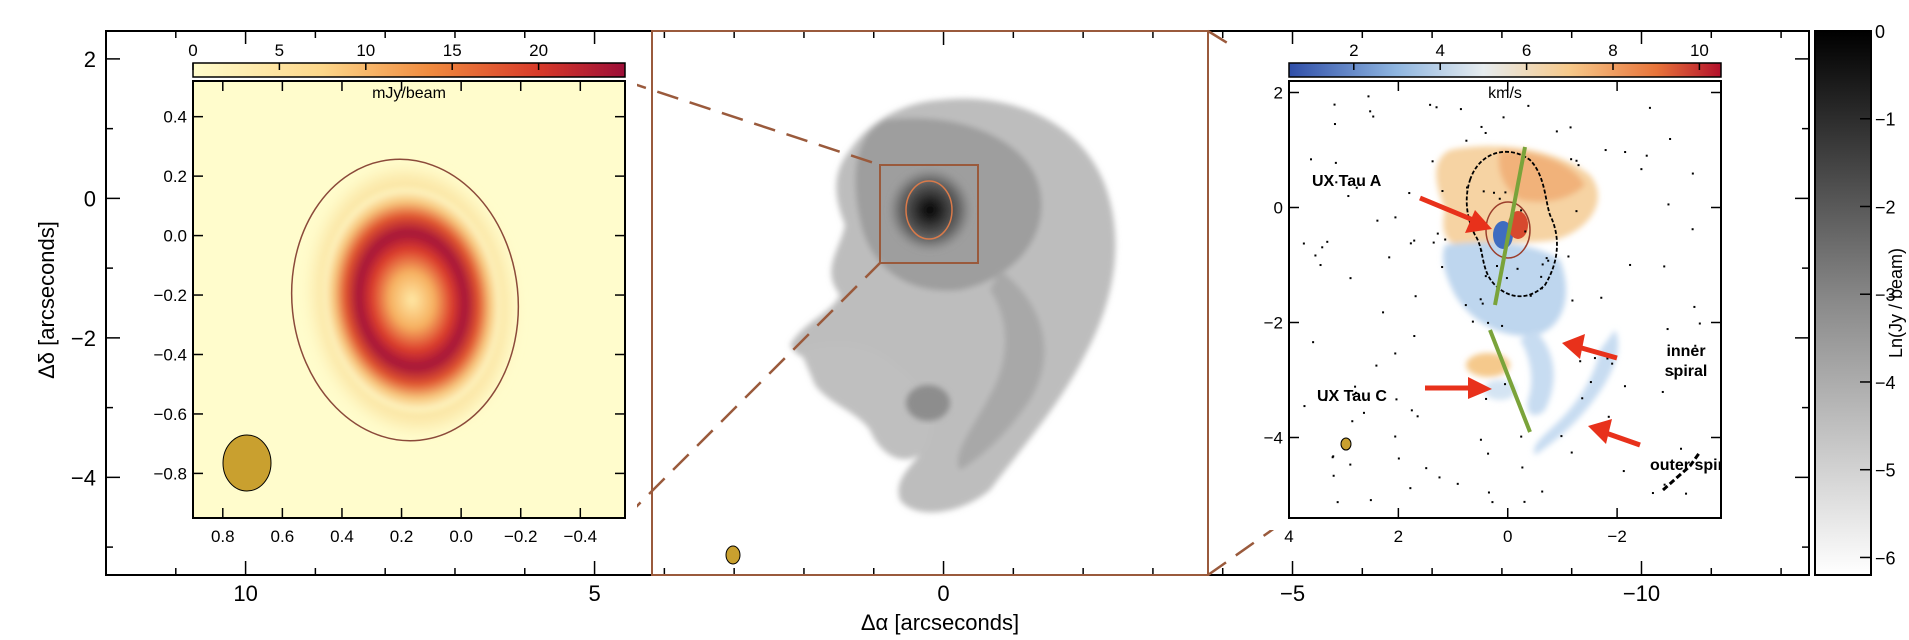  Describe the element at coordinates (1576, 392) in the screenshot. I see `right-outer-spiral` at that location.